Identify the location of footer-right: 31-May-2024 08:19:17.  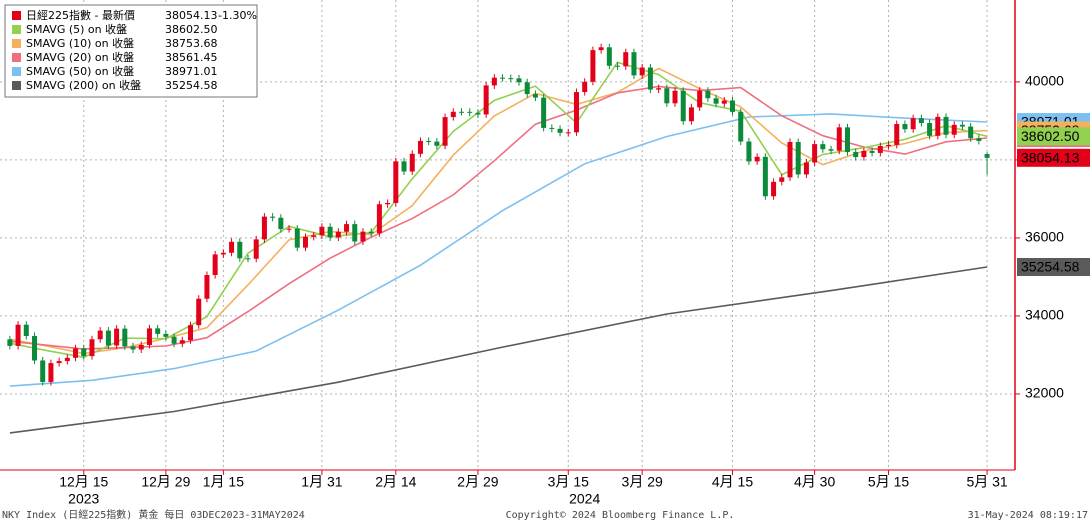
(1028, 515).